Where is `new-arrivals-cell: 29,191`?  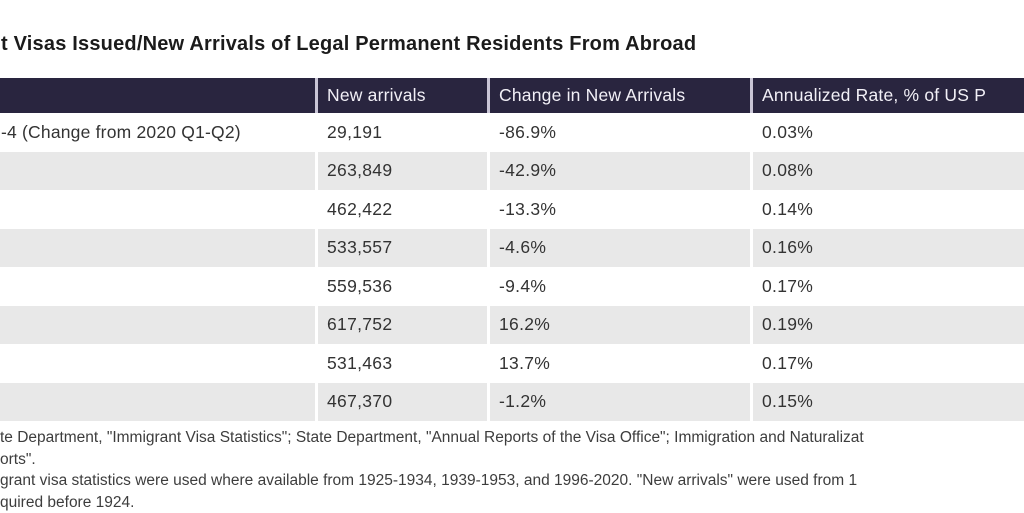
new-arrivals-cell: 29,191 is located at coordinates (401, 132).